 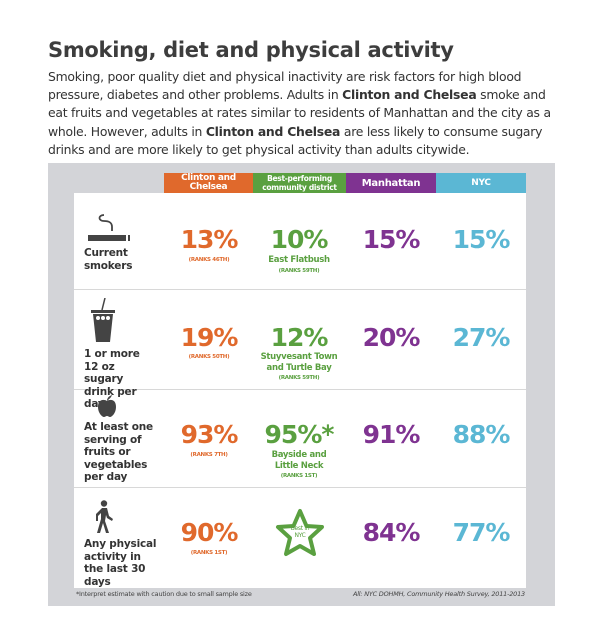 What do you see at coordinates (209, 337) in the screenshot?
I see `district-value: 19%` at bounding box center [209, 337].